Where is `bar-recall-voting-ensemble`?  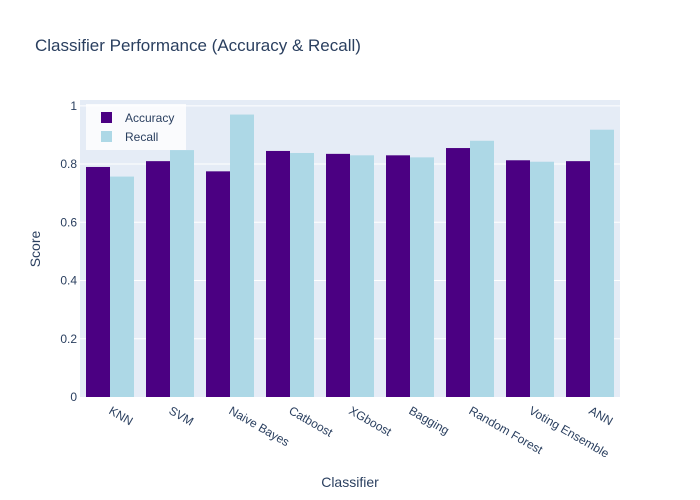
bar-recall-voting-ensemble is located at coordinates (542, 279).